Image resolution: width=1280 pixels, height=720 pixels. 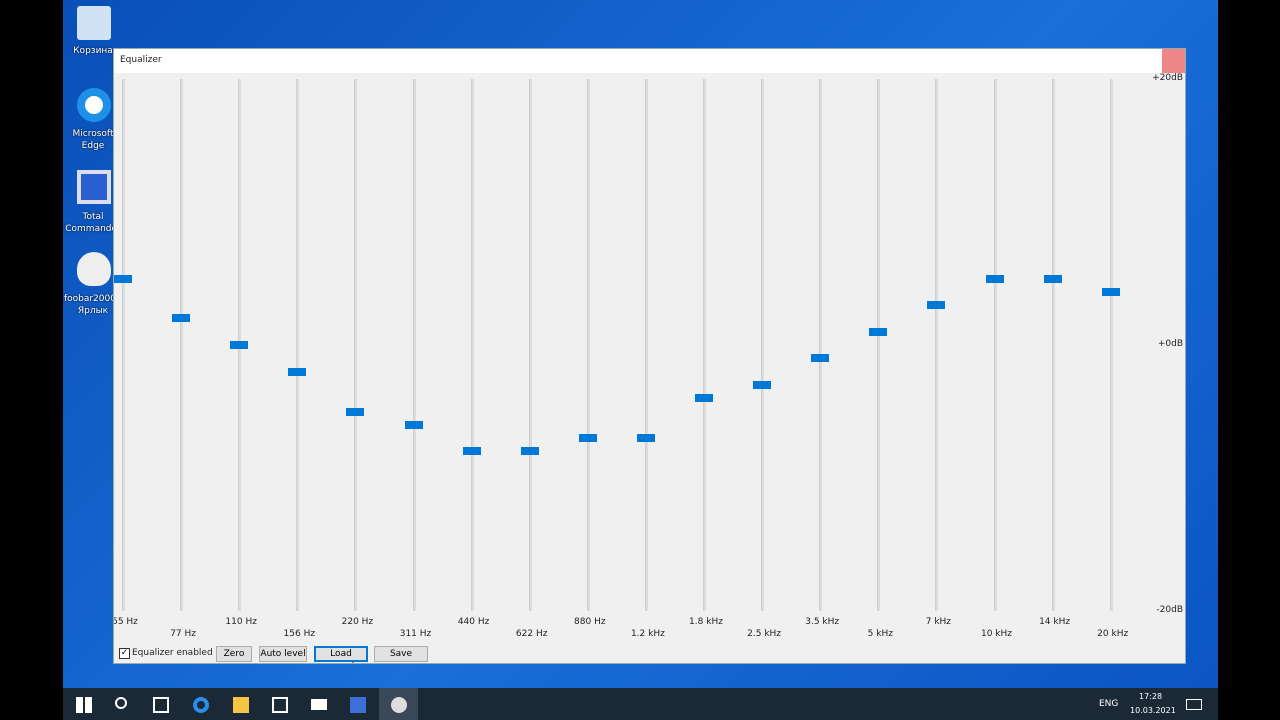 I want to click on checkbox-label: Equalizer enabled, so click(x=172, y=653).